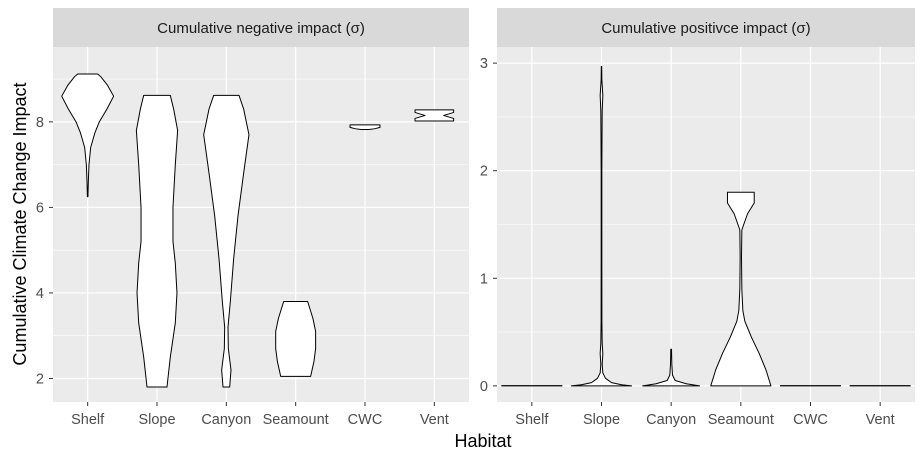 The width and height of the screenshot is (924, 462). Describe the element at coordinates (484, 64) in the screenshot. I see `y-tick-label: 3` at that location.